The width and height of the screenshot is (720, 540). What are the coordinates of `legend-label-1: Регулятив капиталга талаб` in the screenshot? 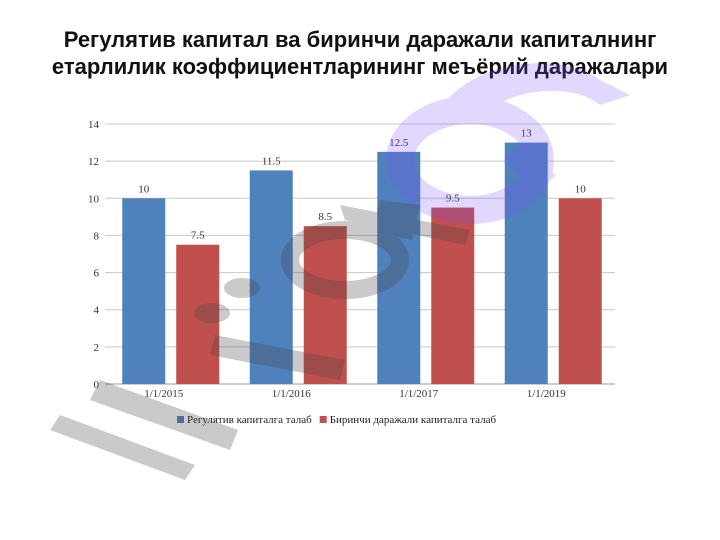 It's located at (249, 420).